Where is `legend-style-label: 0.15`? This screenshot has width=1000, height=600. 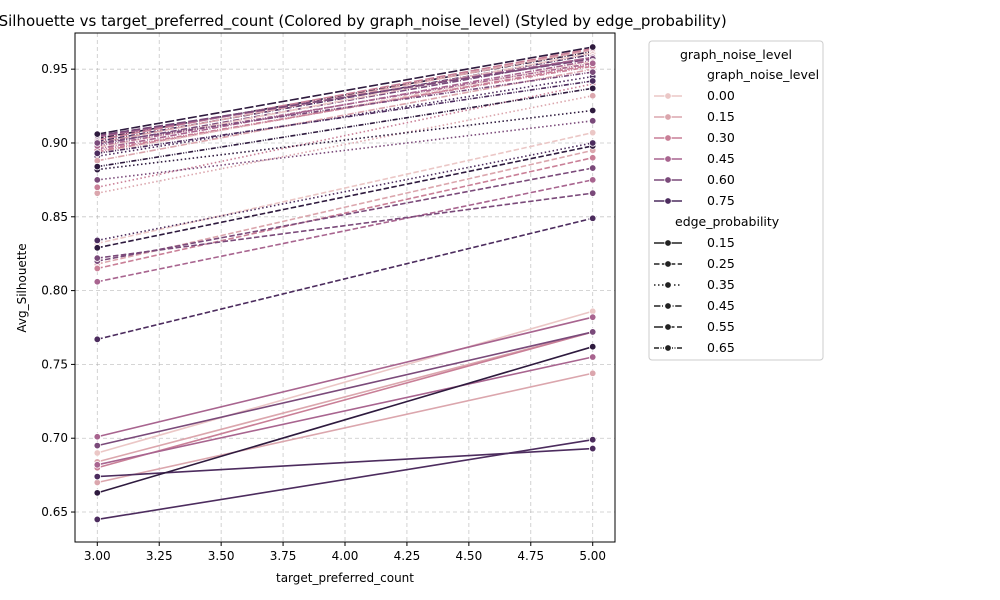
legend-style-label: 0.15 is located at coordinates (721, 242).